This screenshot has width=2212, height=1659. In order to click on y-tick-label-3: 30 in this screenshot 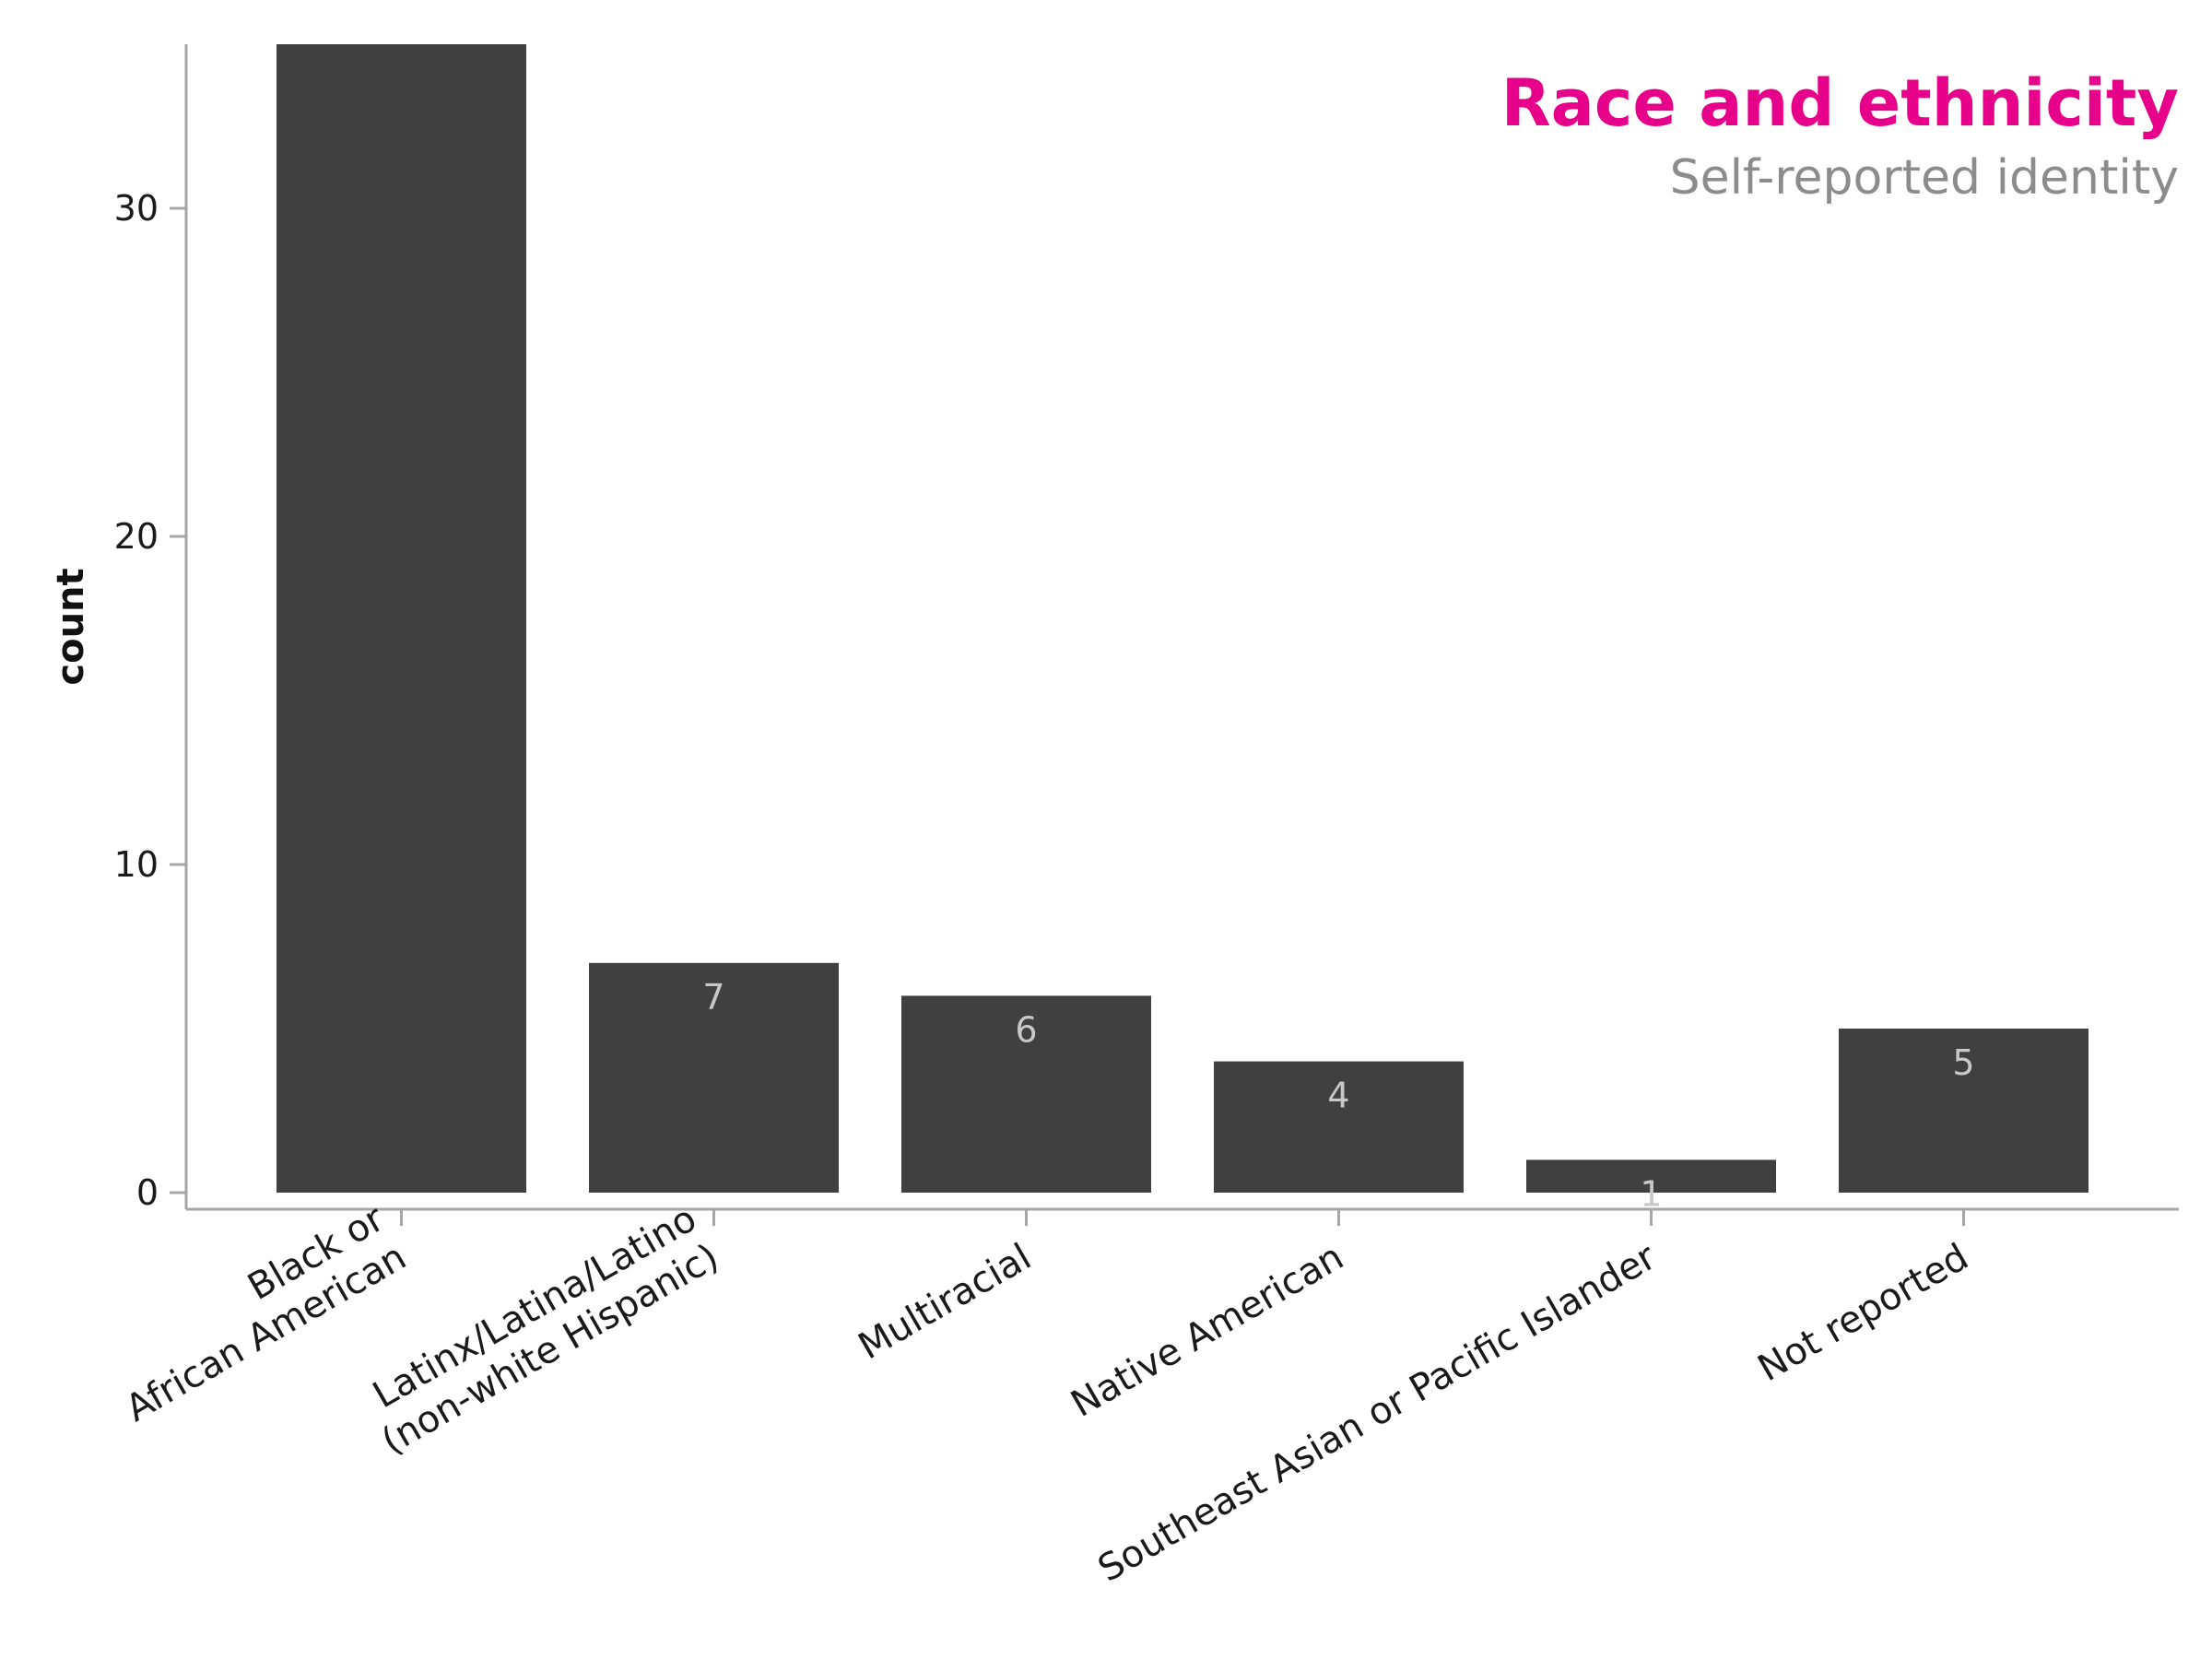, I will do `click(136, 208)`.